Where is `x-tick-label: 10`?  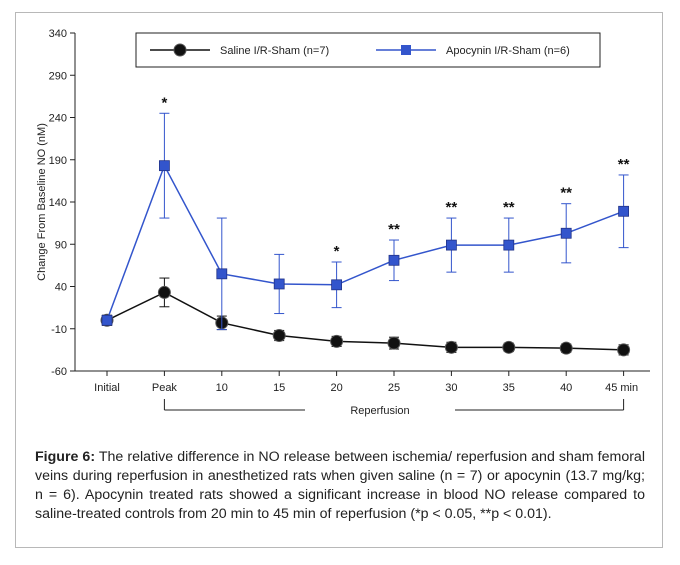 x-tick-label: 10 is located at coordinates (222, 388).